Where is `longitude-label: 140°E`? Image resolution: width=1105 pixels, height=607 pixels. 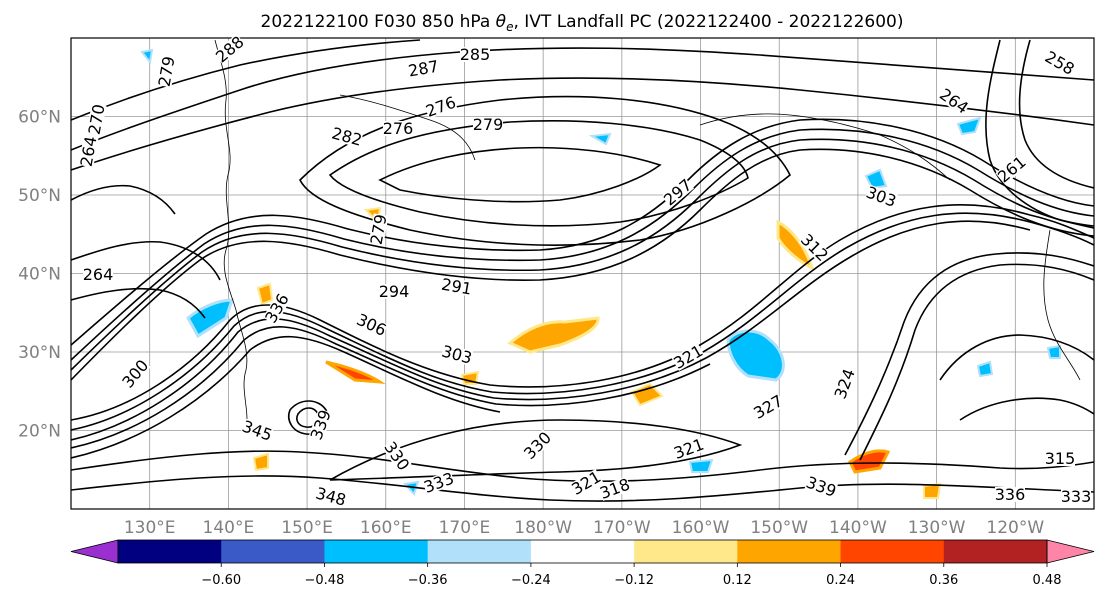
longitude-label: 140°E is located at coordinates (229, 528).